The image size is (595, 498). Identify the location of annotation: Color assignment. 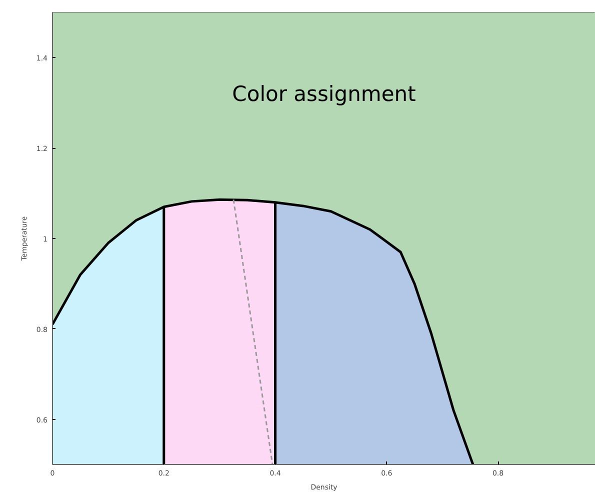
(324, 94).